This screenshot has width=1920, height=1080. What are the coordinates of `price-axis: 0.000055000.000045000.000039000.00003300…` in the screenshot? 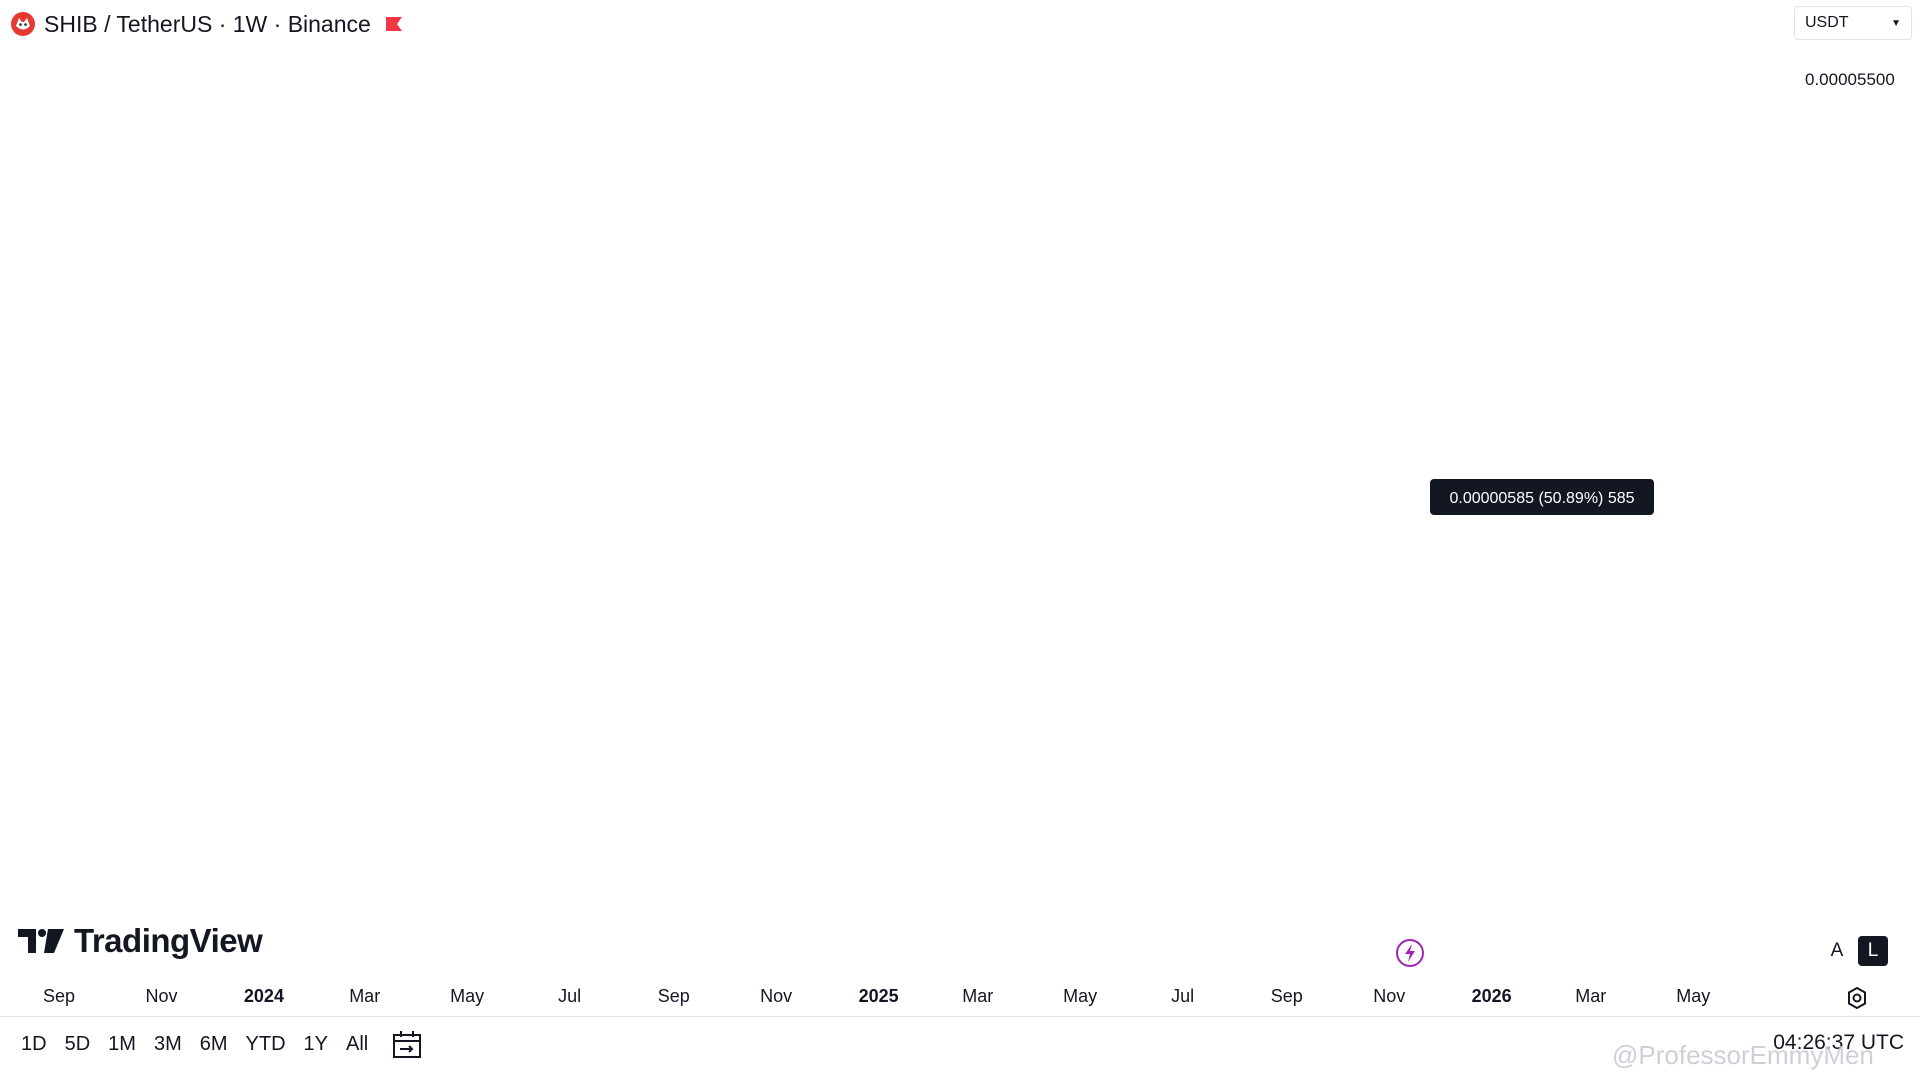 It's located at (1850, 79).